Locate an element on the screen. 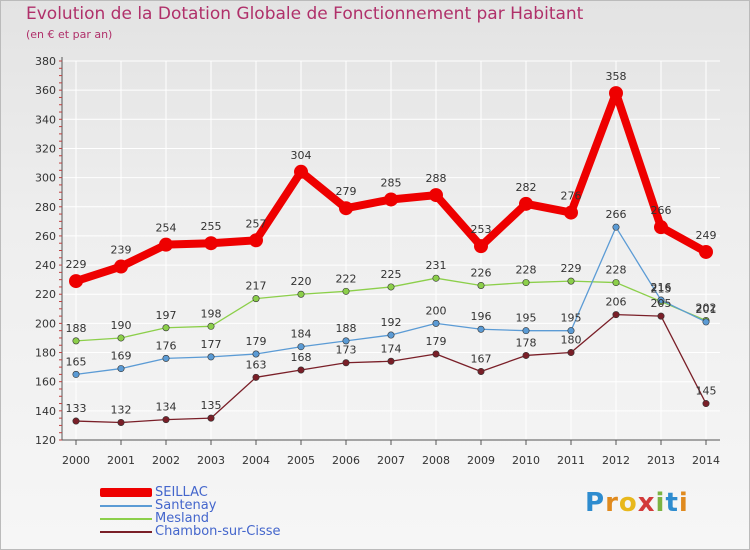 Image resolution: width=750 pixels, height=550 pixels. x-tick-label: 2011 is located at coordinates (571, 460).